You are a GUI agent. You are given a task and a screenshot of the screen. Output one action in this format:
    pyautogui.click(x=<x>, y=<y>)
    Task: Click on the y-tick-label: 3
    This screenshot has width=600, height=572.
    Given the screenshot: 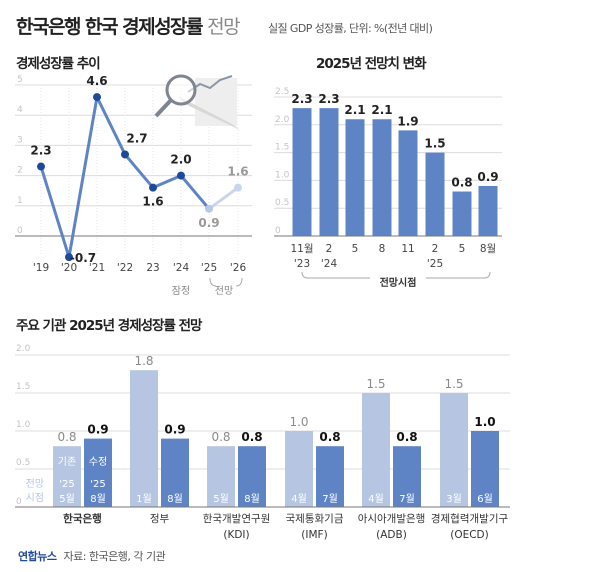 What is the action you would take?
    pyautogui.click(x=20, y=140)
    